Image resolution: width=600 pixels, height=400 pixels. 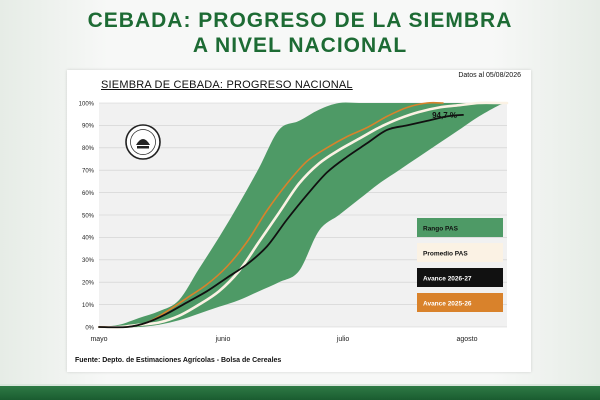 What do you see at coordinates (343, 339) in the screenshot?
I see `x-tick-label: julio` at bounding box center [343, 339].